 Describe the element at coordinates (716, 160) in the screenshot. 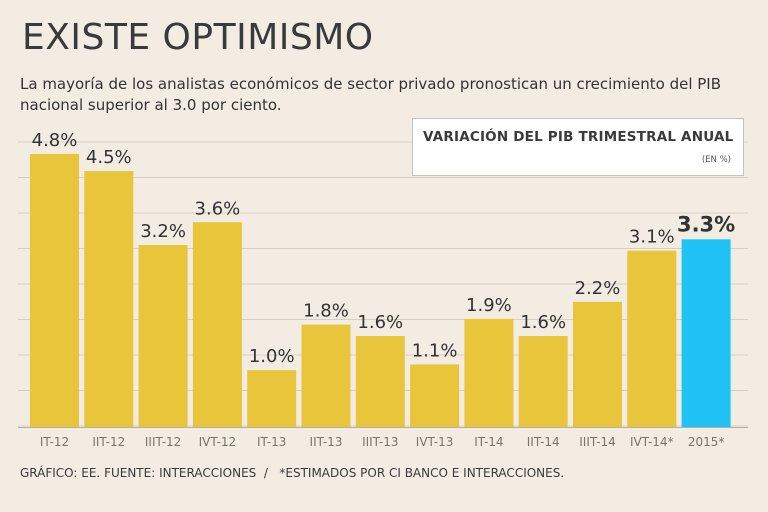

I see `legend-unit: (EN %)` at that location.